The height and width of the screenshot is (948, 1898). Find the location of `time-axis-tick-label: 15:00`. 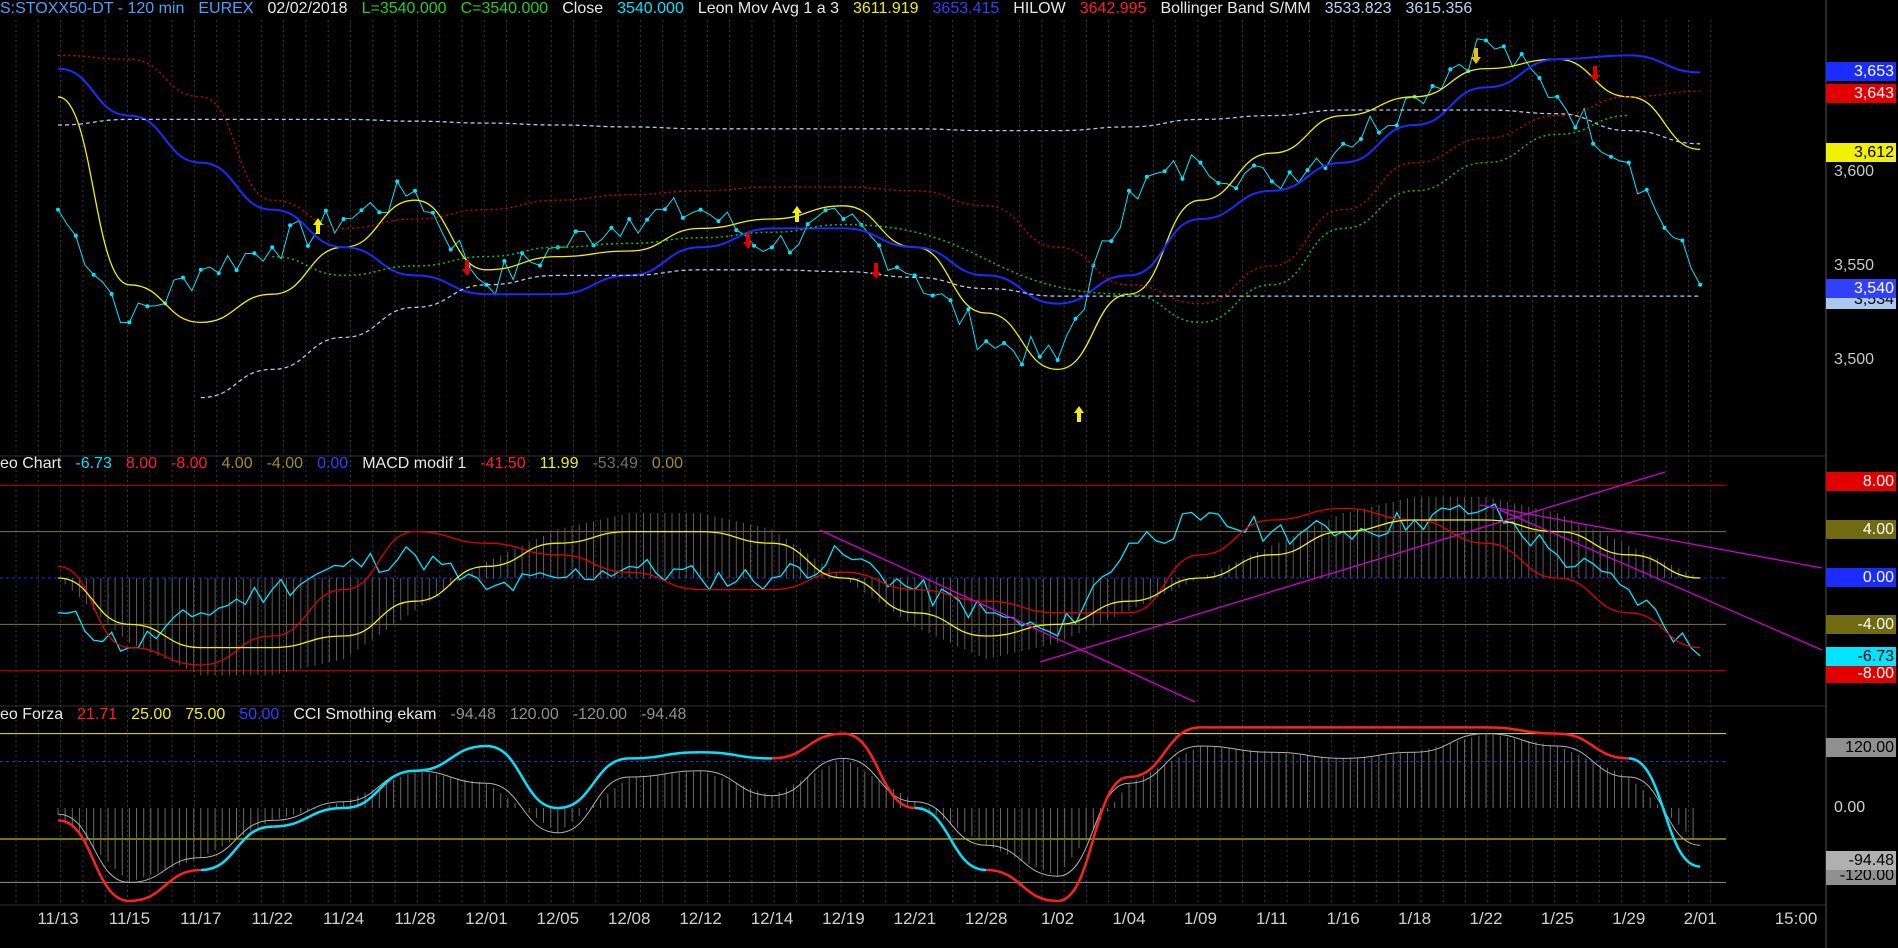

time-axis-tick-label: 15:00 is located at coordinates (1796, 918).